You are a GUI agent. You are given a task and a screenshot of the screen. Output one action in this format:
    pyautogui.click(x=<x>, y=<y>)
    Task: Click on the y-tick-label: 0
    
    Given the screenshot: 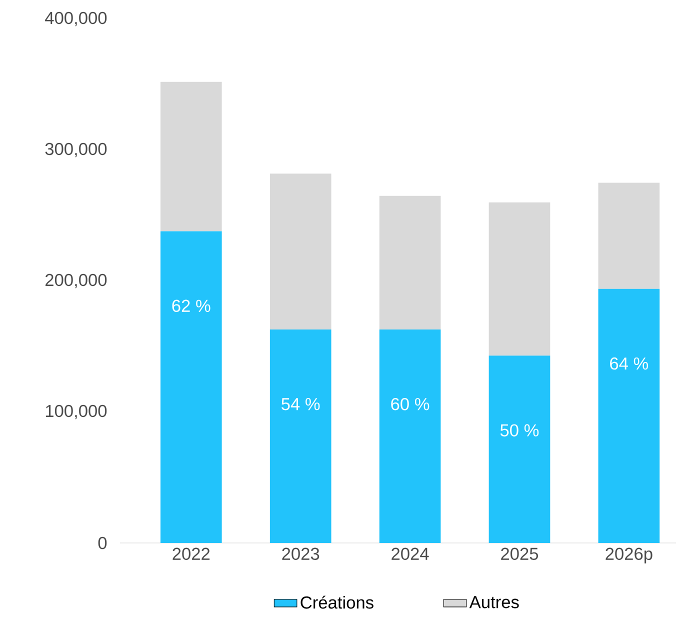 What is the action you would take?
    pyautogui.click(x=102, y=543)
    